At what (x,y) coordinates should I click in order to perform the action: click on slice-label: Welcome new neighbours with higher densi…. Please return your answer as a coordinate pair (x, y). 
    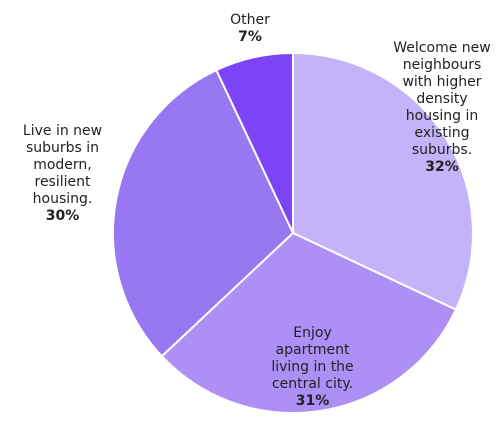
    Looking at the image, I should click on (442, 108).